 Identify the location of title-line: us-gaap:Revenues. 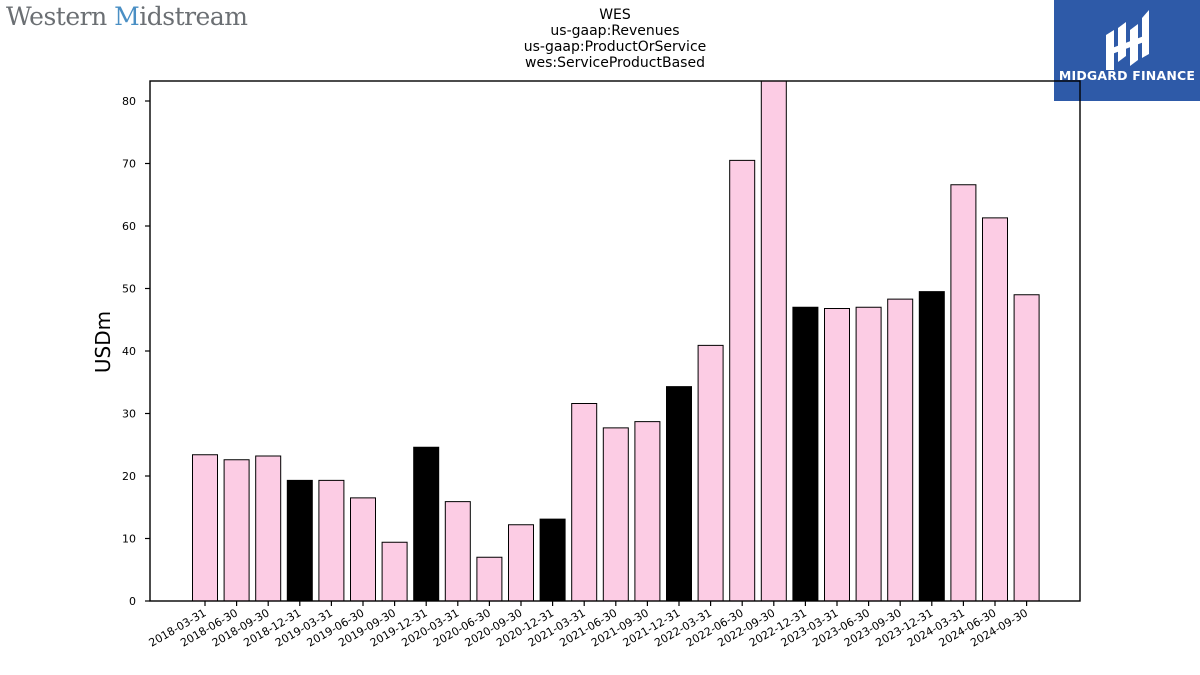
(615, 31).